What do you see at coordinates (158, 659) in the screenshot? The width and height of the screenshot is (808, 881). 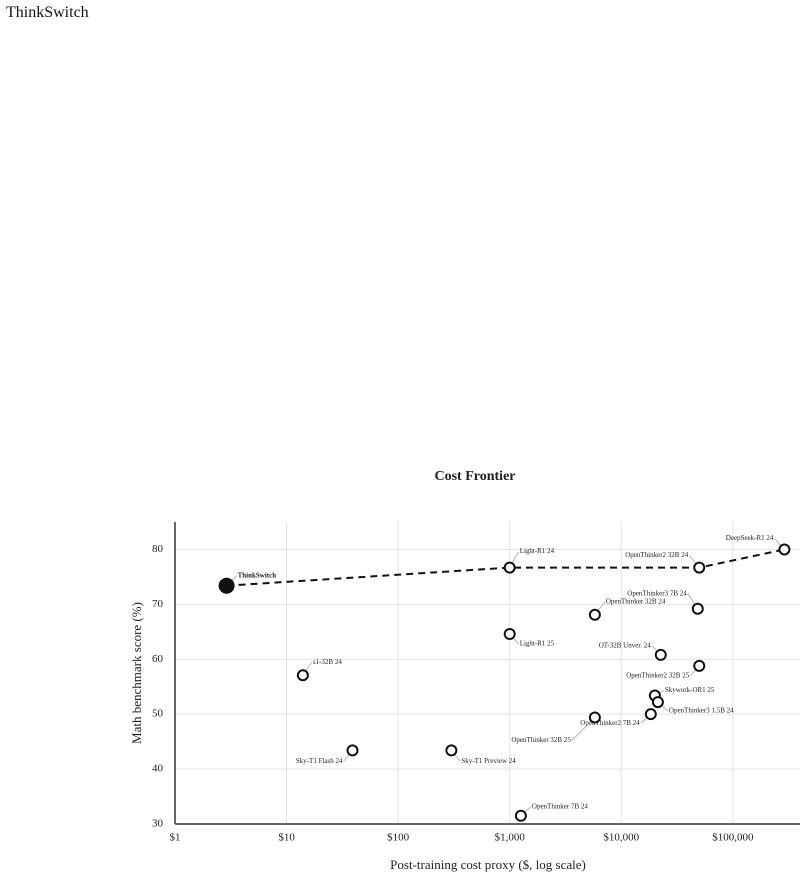 I see `y-tick-label: 60` at bounding box center [158, 659].